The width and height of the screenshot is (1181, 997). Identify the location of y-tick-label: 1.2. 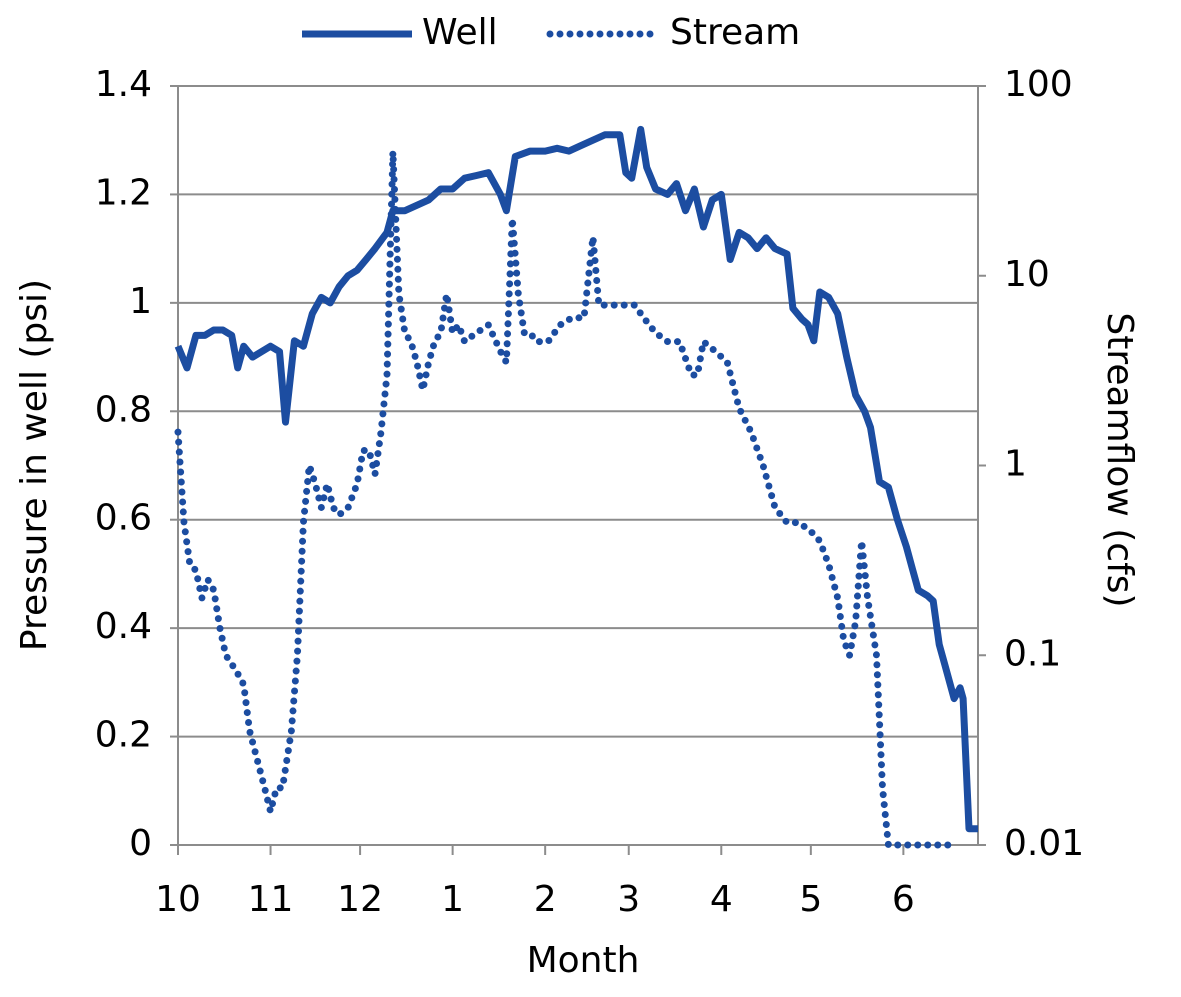
(123, 192).